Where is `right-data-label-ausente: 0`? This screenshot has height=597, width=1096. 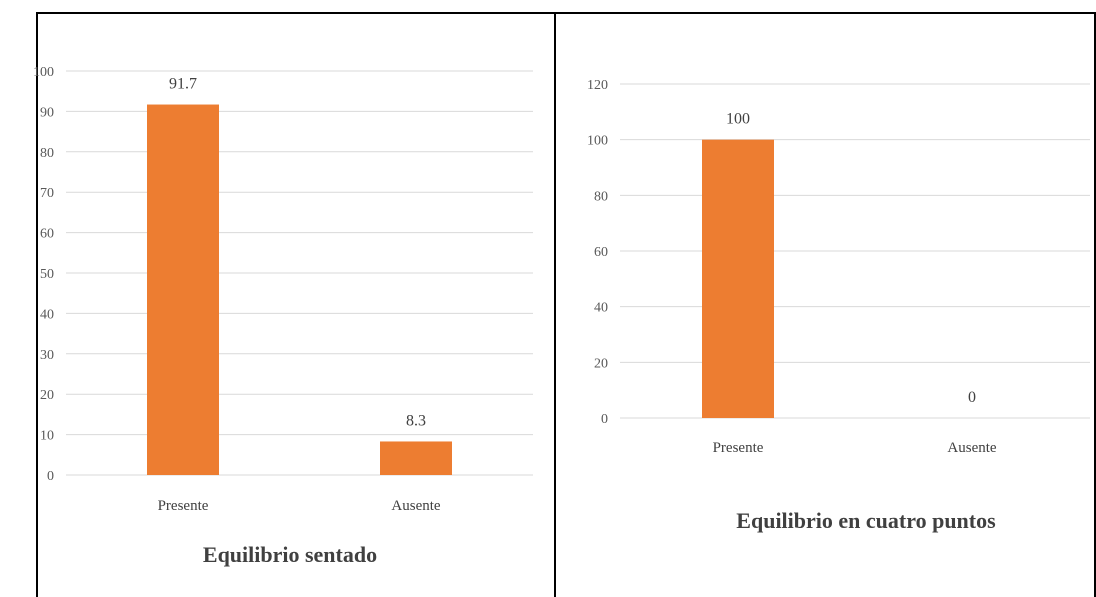 right-data-label-ausente: 0 is located at coordinates (972, 397).